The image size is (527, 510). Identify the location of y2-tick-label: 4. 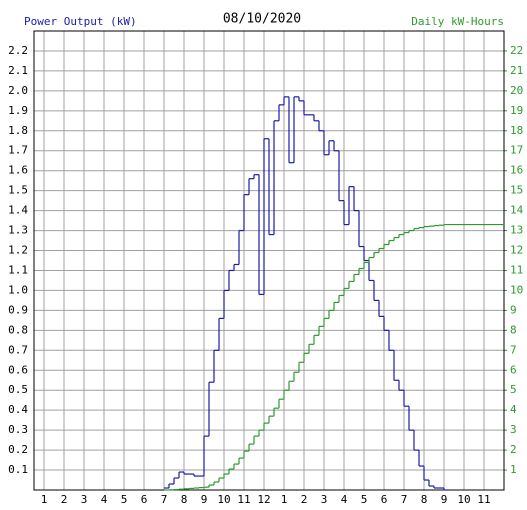
(513, 409).